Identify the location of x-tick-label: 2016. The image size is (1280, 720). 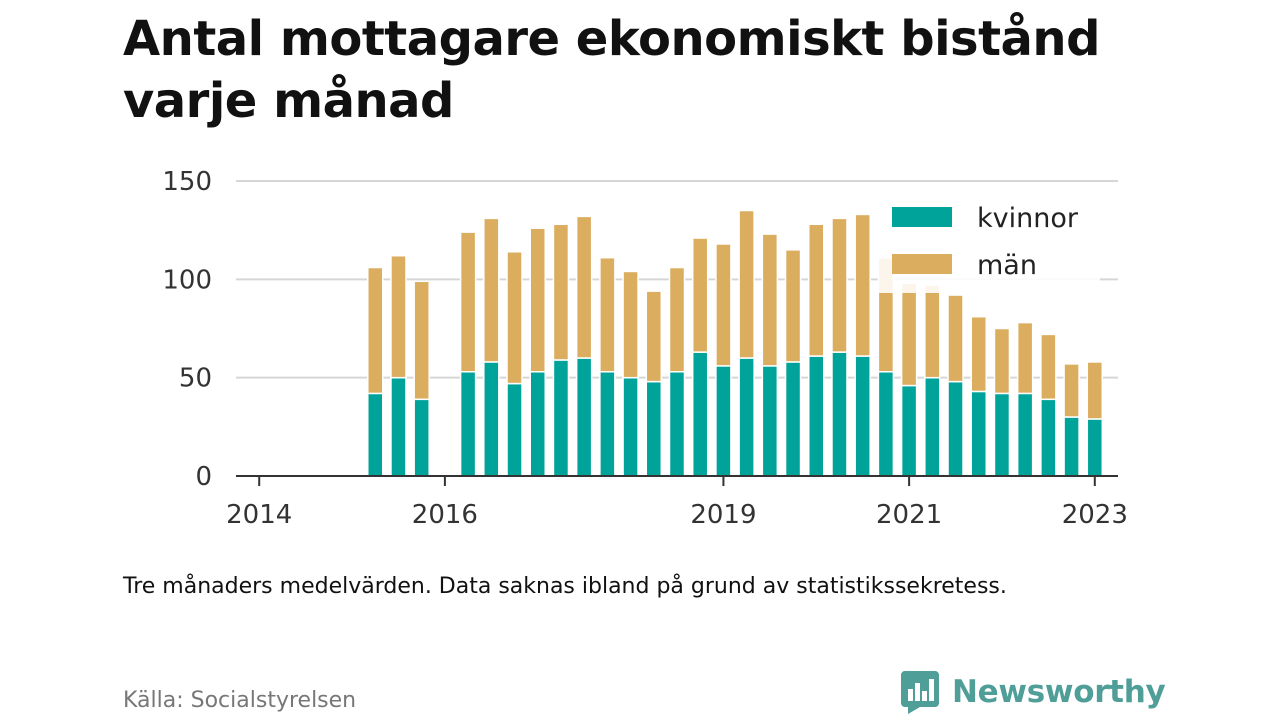
(445, 515).